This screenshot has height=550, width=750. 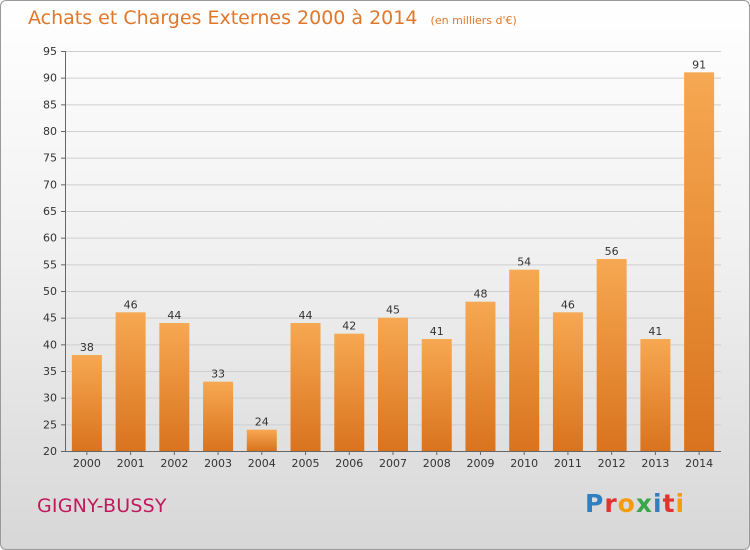 I want to click on data-label: 45, so click(x=393, y=310).